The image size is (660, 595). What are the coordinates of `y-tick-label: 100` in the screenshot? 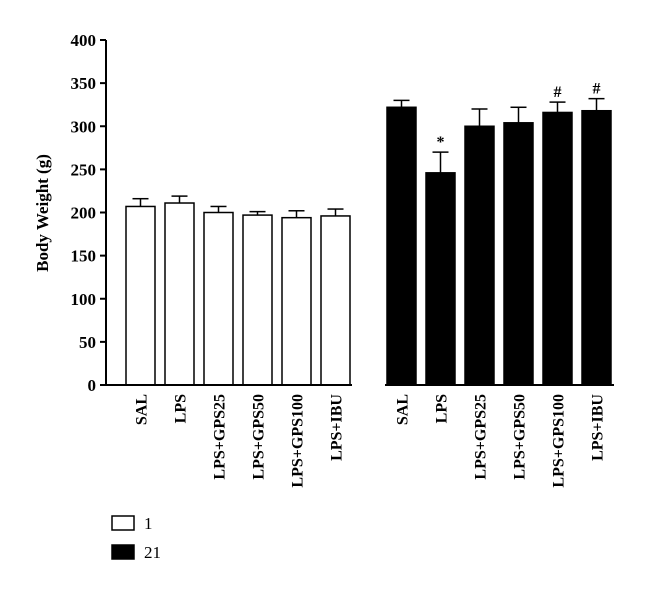 It's located at (84, 299).